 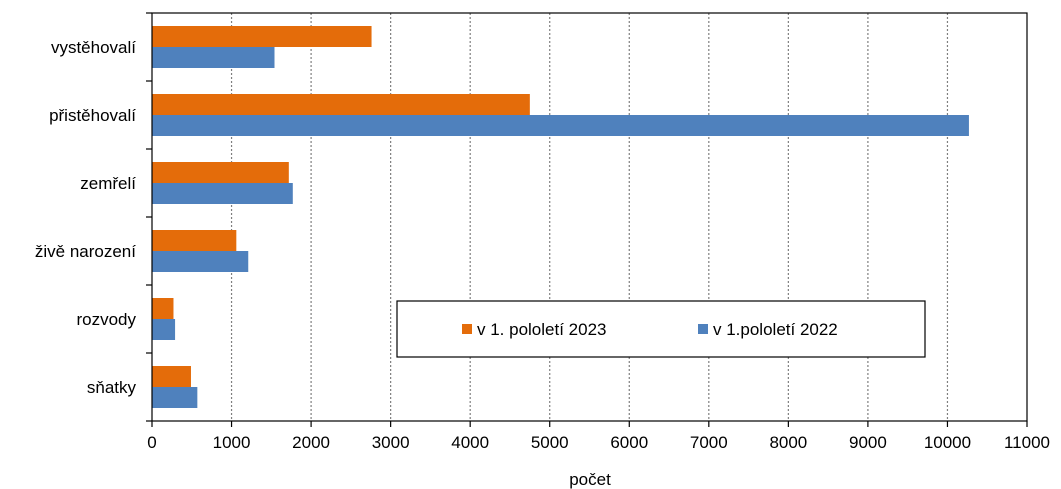 What do you see at coordinates (775, 329) in the screenshot?
I see `legend-label-series-2: v 1.pololetí 2022` at bounding box center [775, 329].